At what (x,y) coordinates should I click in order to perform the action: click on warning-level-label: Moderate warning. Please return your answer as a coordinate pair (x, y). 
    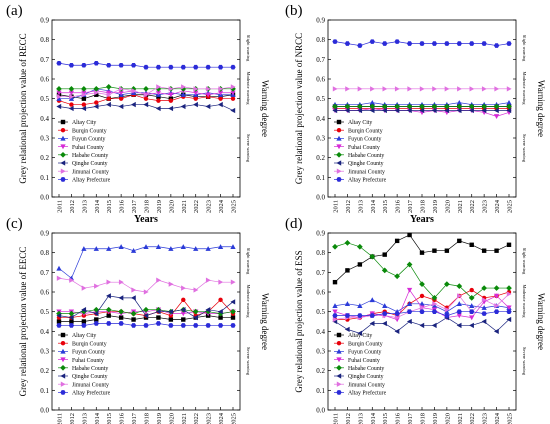
    Looking at the image, I should click on (524, 301).